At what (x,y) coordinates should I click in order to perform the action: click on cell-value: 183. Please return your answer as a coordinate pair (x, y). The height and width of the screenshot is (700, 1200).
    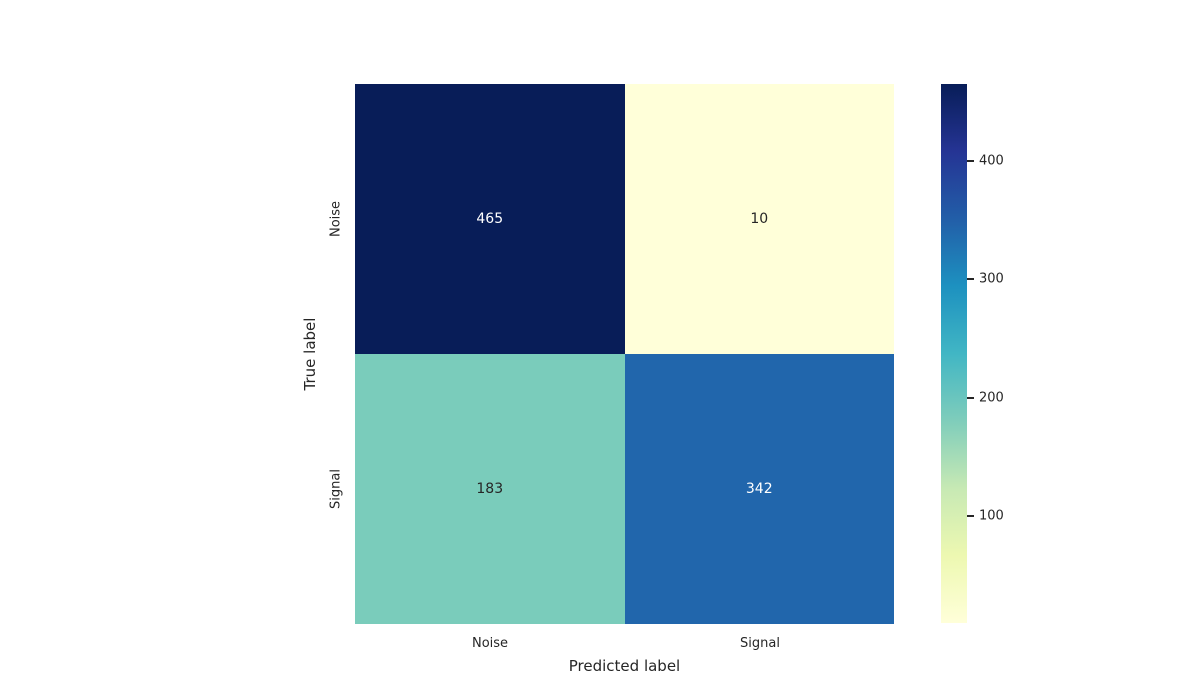
    Looking at the image, I should click on (490, 489).